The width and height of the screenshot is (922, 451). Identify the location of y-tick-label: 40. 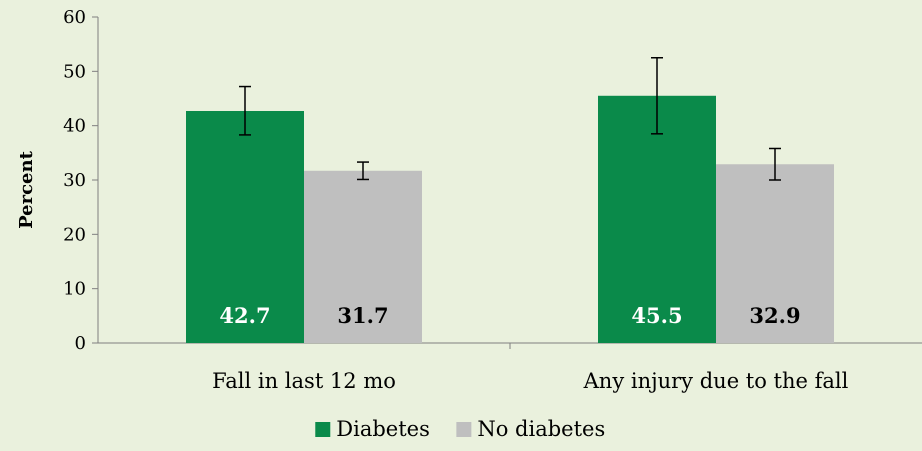
(74, 126).